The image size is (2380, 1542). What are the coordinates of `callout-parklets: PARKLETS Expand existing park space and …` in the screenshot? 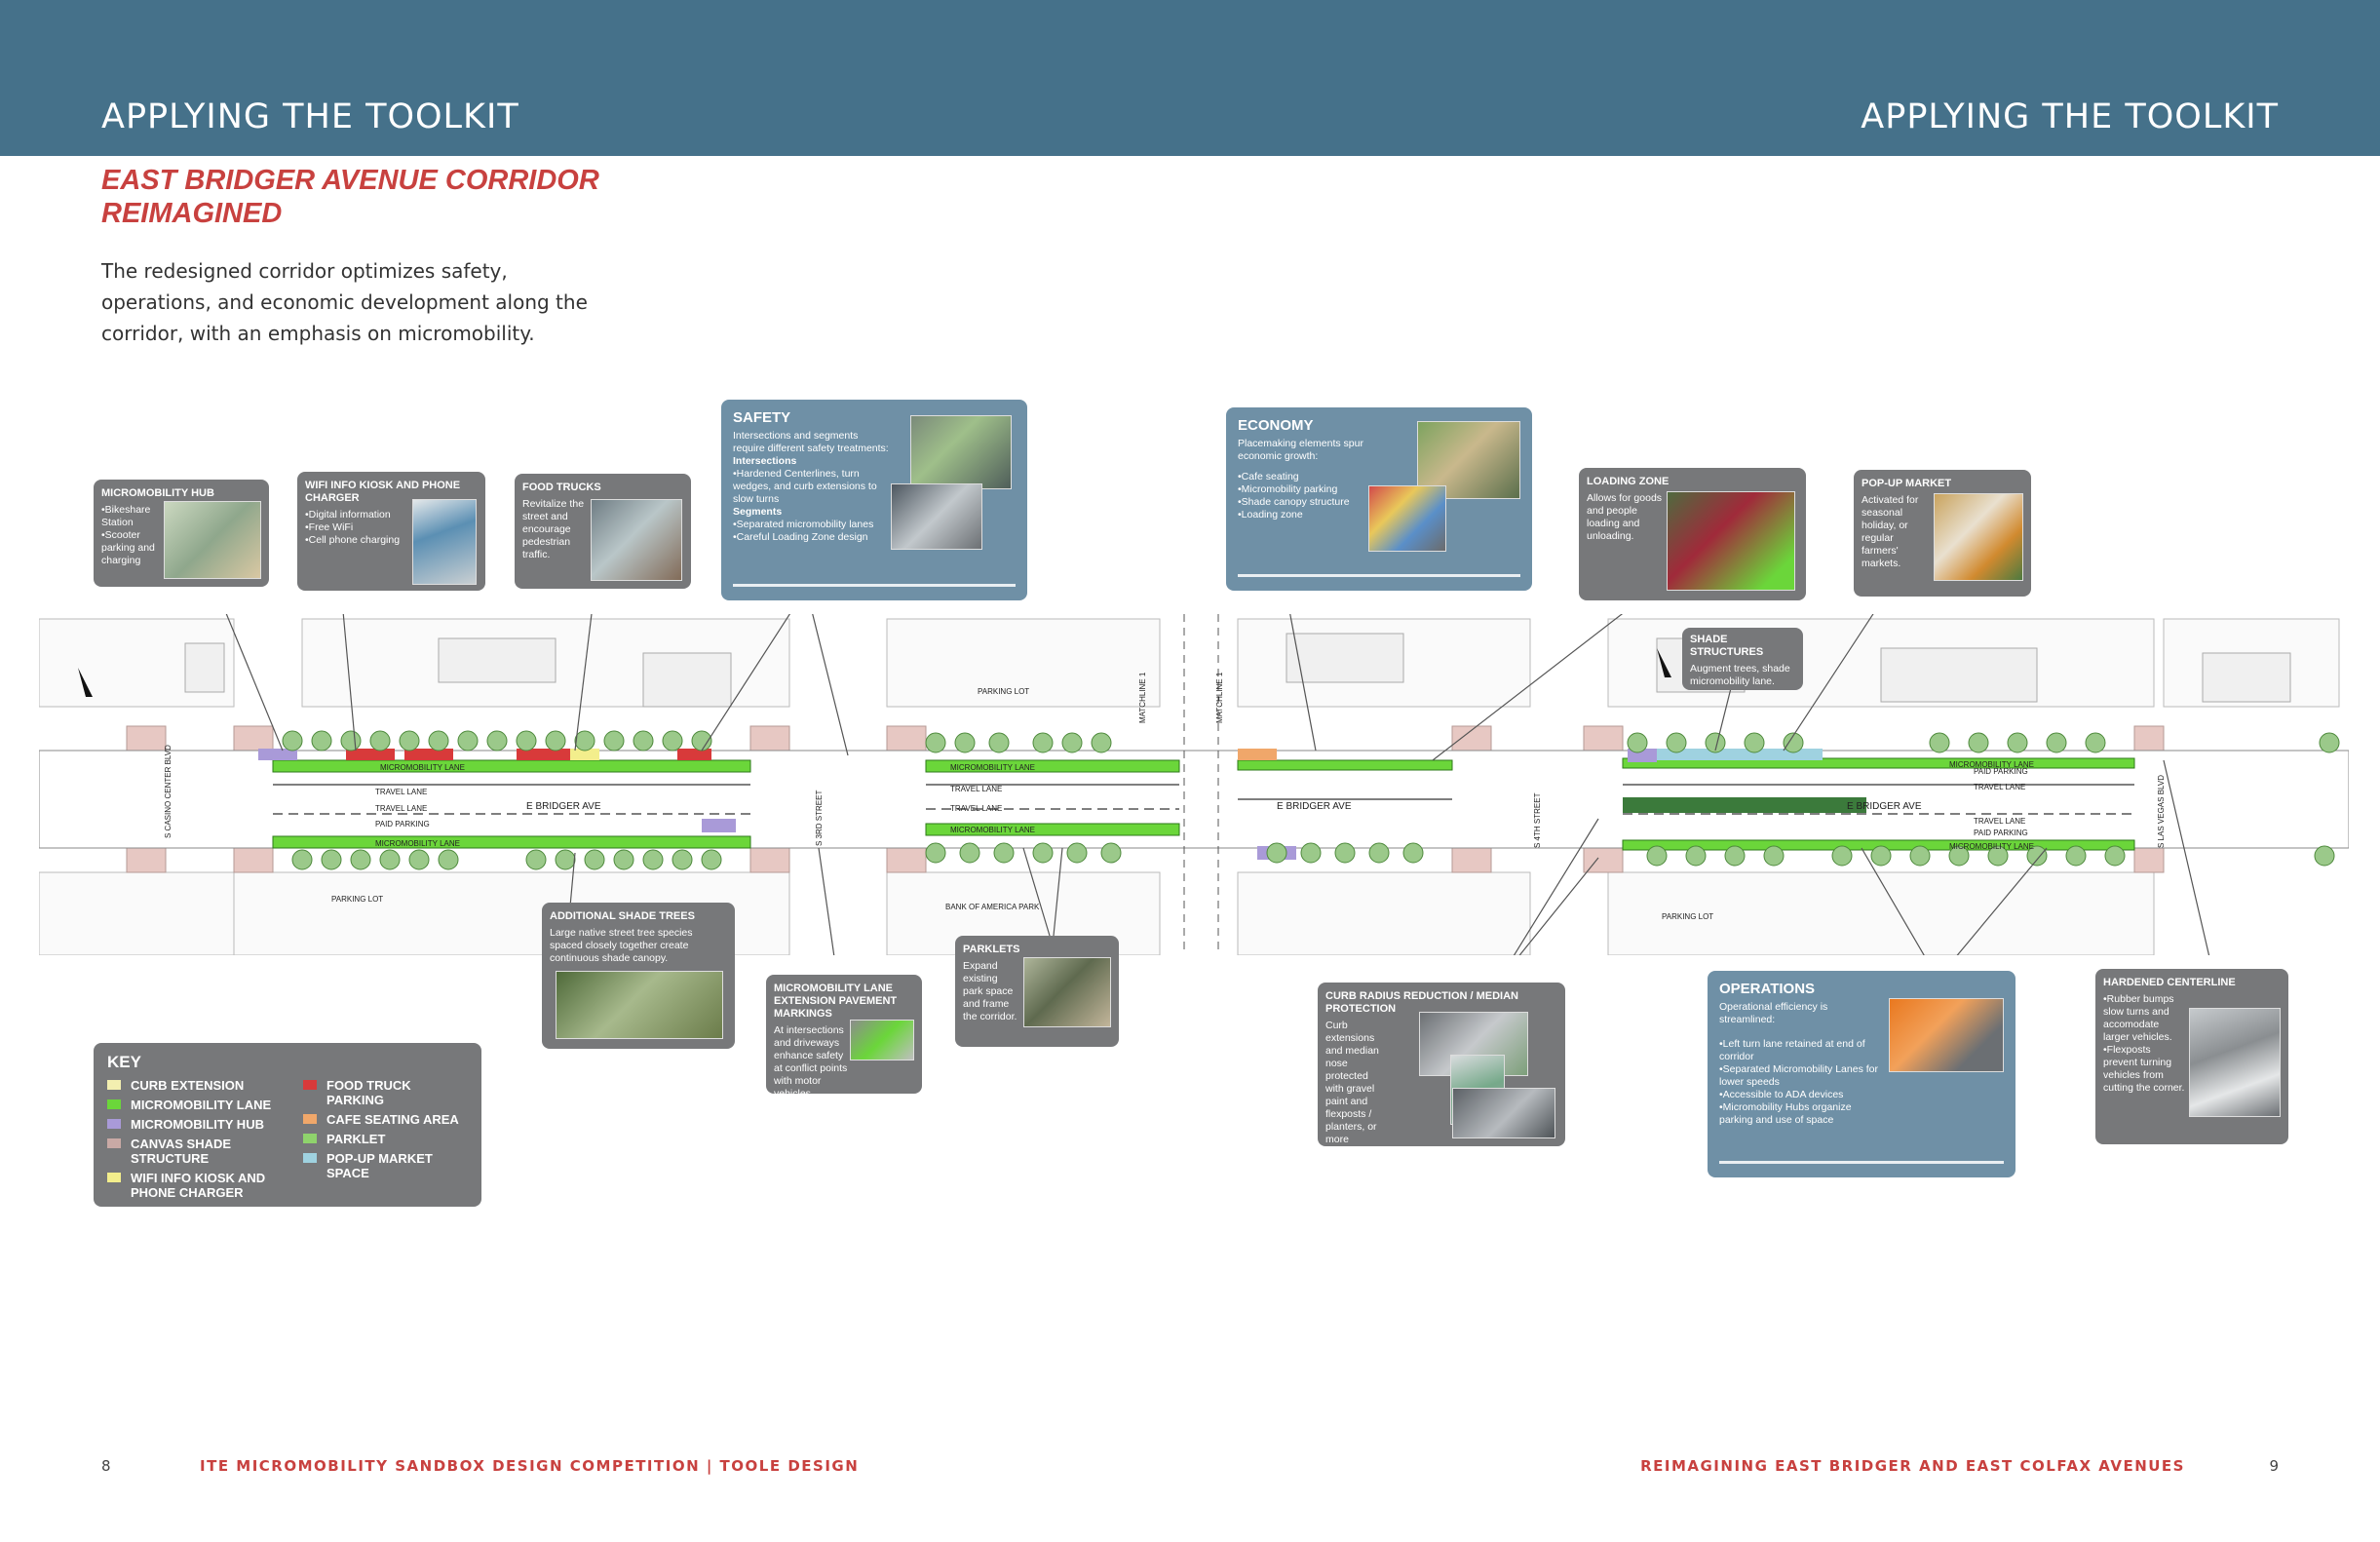 It's located at (1037, 991).